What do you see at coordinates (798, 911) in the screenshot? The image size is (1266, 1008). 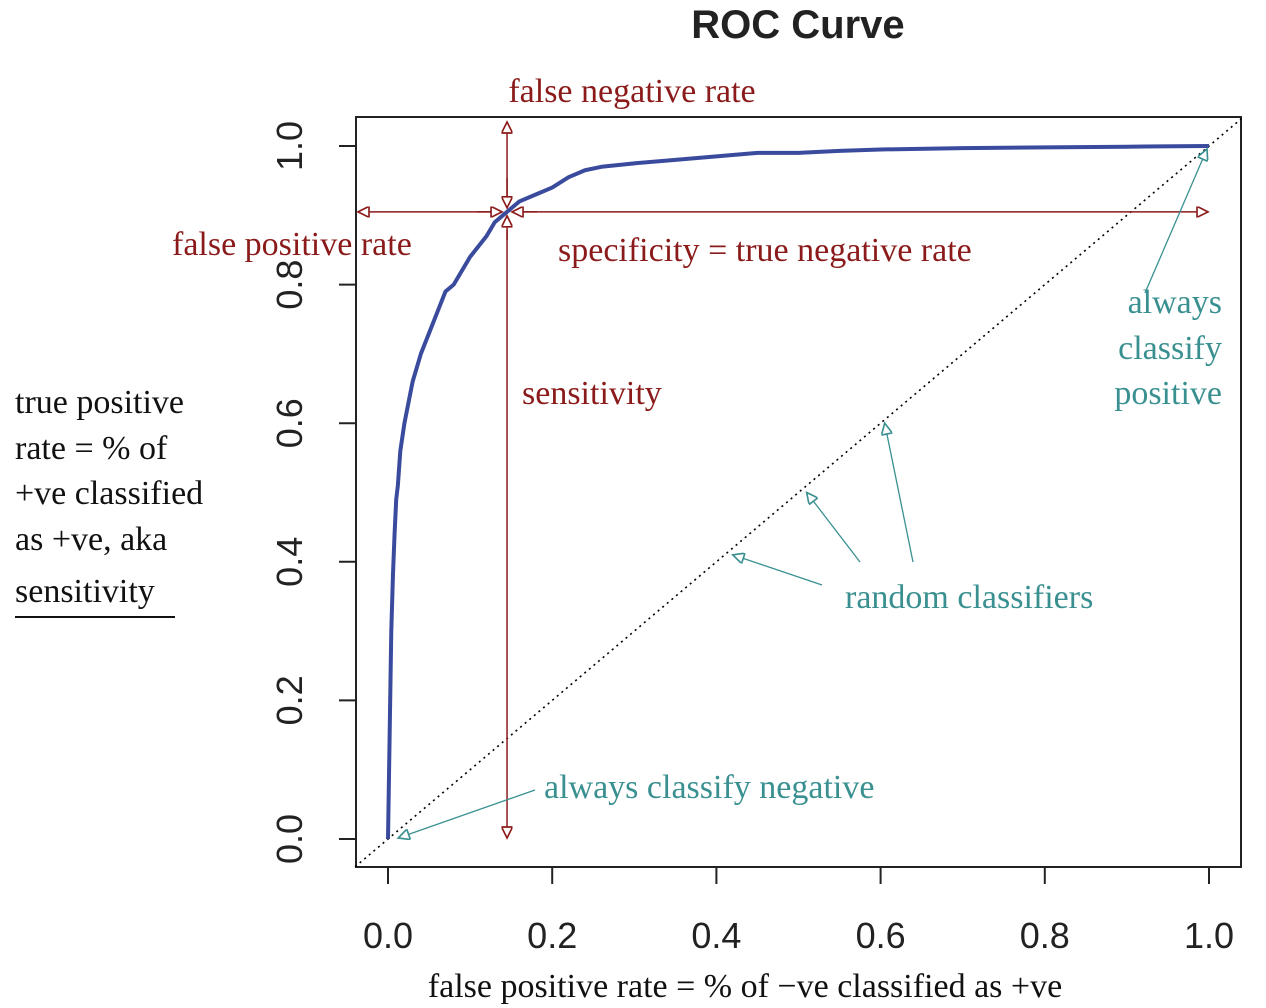 I see `x-axis: 0.0 0.2 0.4 0.6 0.8 1.0` at bounding box center [798, 911].